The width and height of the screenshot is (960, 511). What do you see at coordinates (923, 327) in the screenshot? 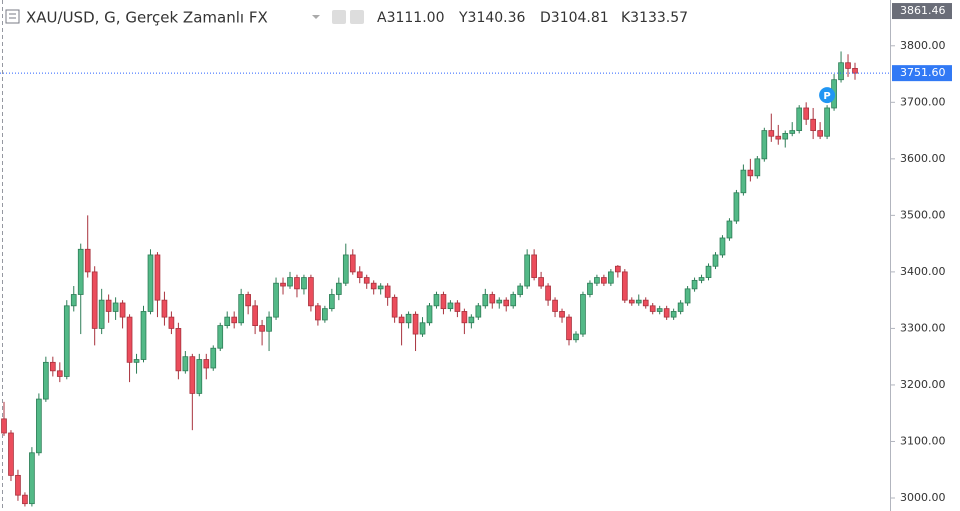
I see `y-tick-label: 3300.00` at bounding box center [923, 327].